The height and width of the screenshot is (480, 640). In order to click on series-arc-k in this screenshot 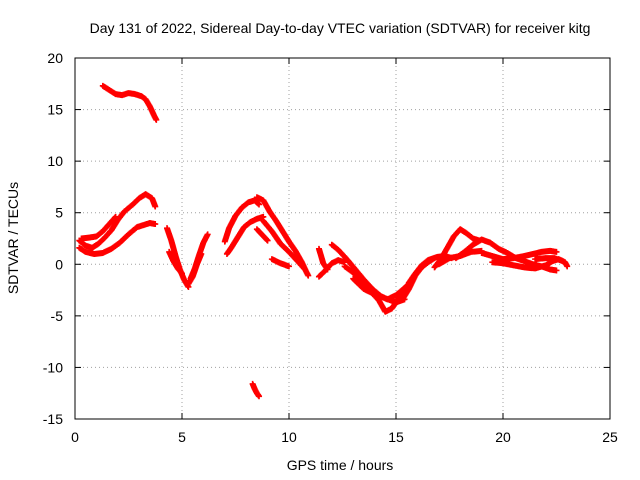, I will do `click(256, 390)`.